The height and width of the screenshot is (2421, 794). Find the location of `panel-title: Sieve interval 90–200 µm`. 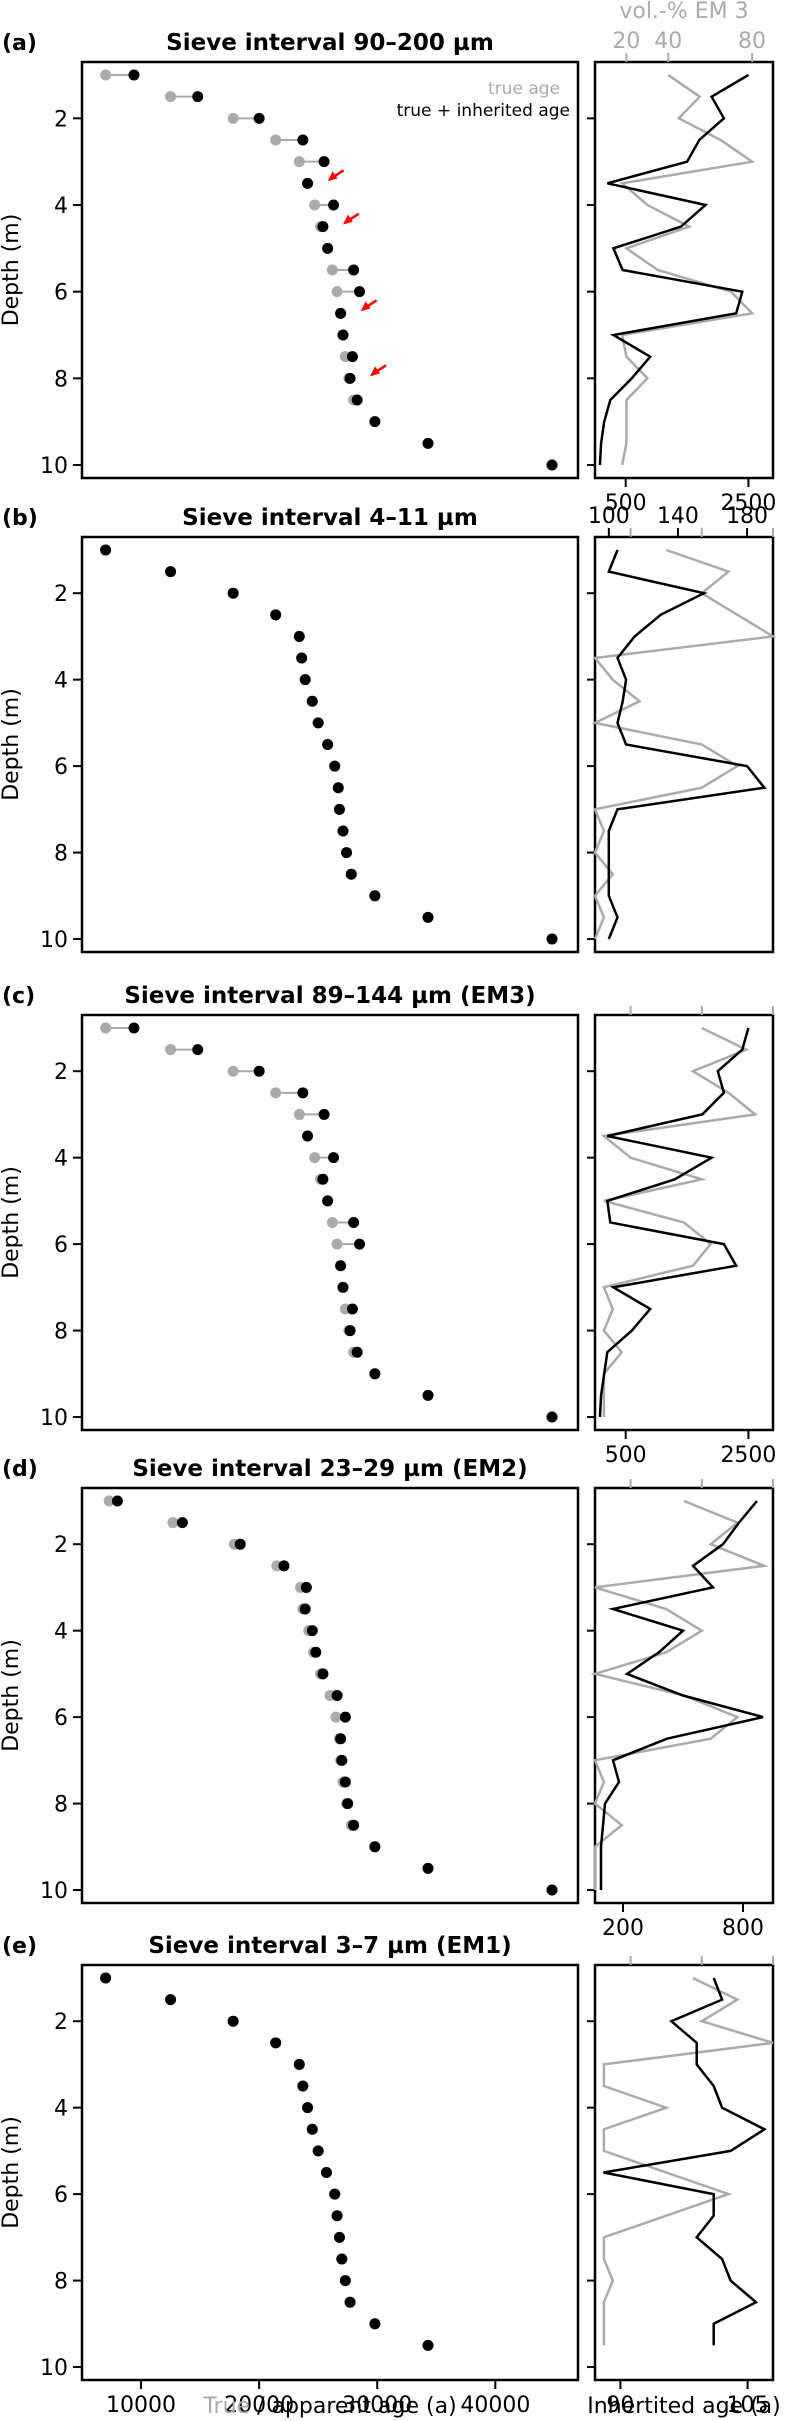

panel-title: Sieve interval 90–200 µm is located at coordinates (330, 43).